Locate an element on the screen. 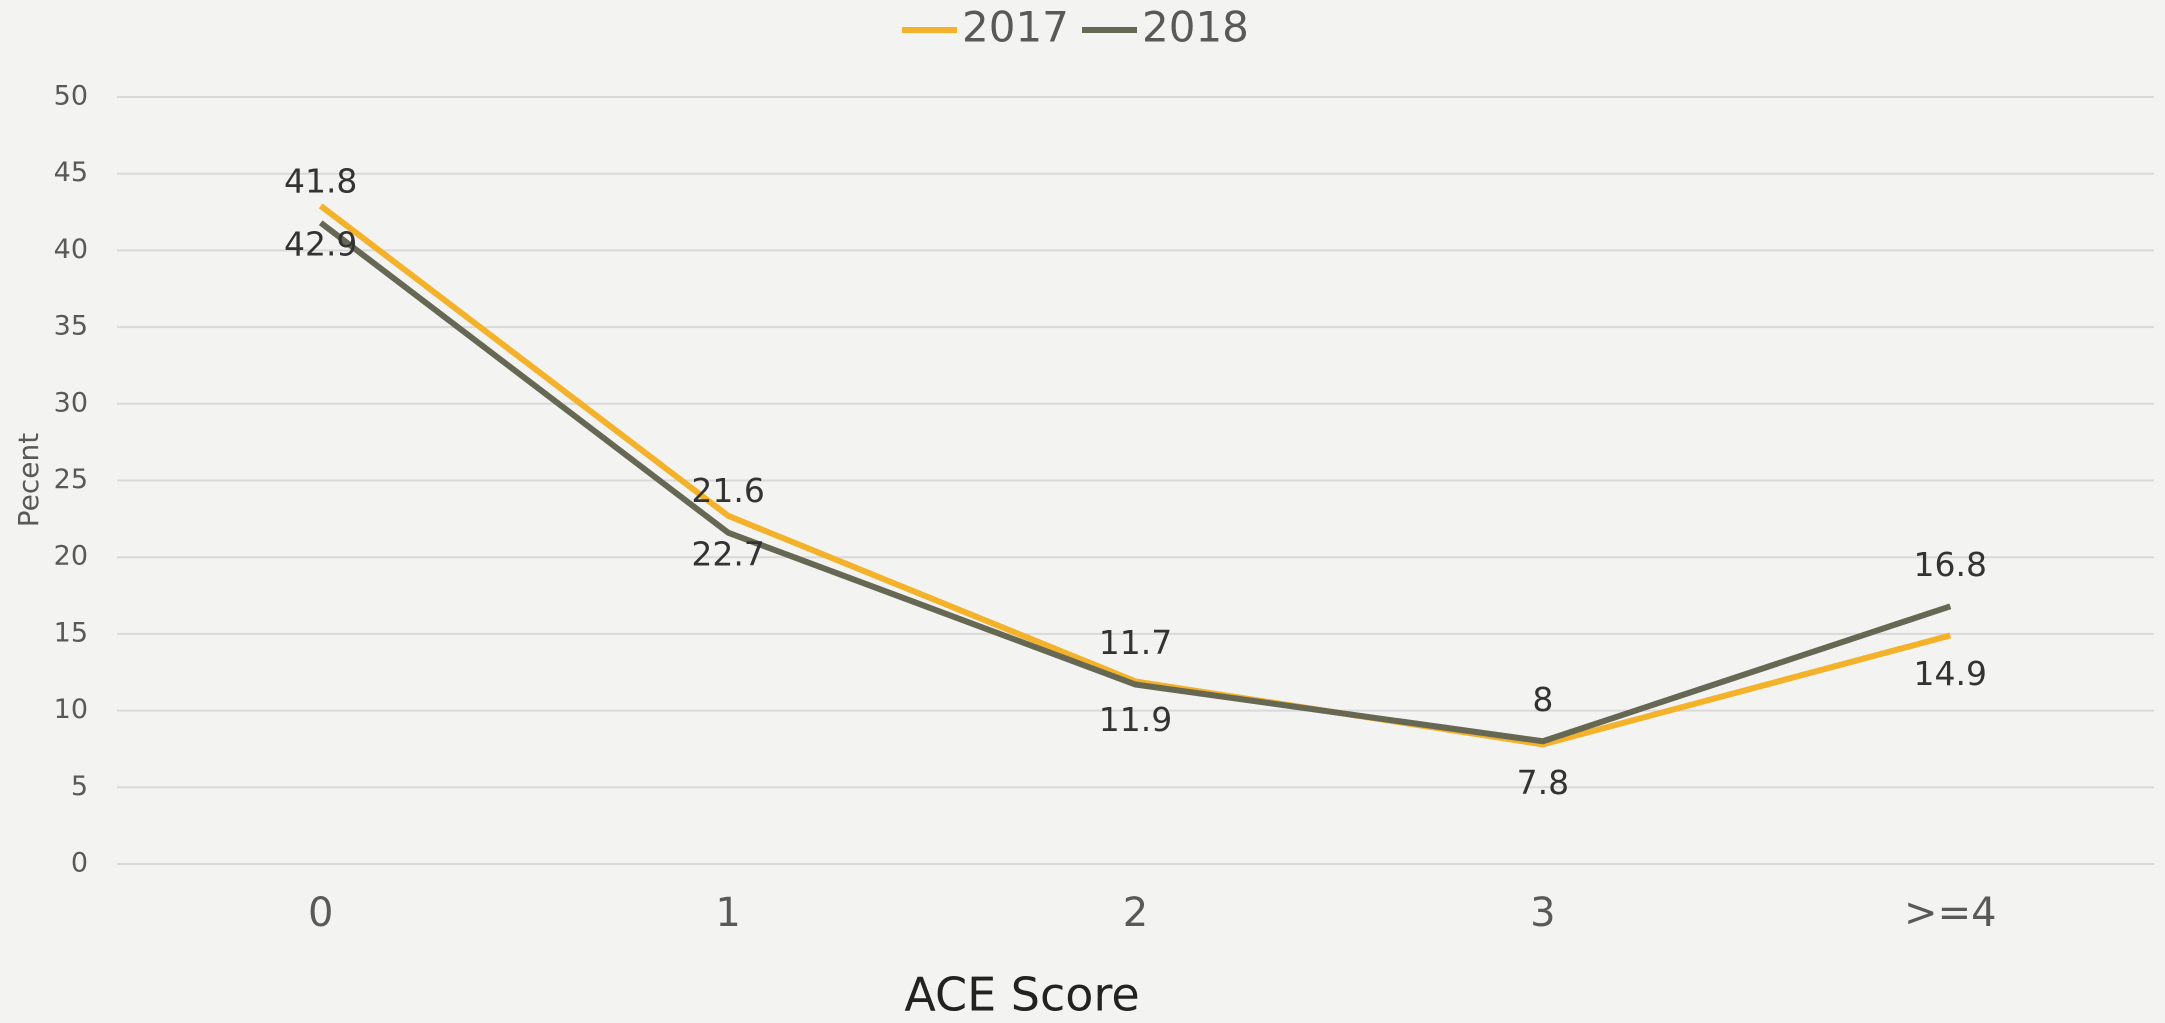  data-label: 16.8 is located at coordinates (1950, 564).